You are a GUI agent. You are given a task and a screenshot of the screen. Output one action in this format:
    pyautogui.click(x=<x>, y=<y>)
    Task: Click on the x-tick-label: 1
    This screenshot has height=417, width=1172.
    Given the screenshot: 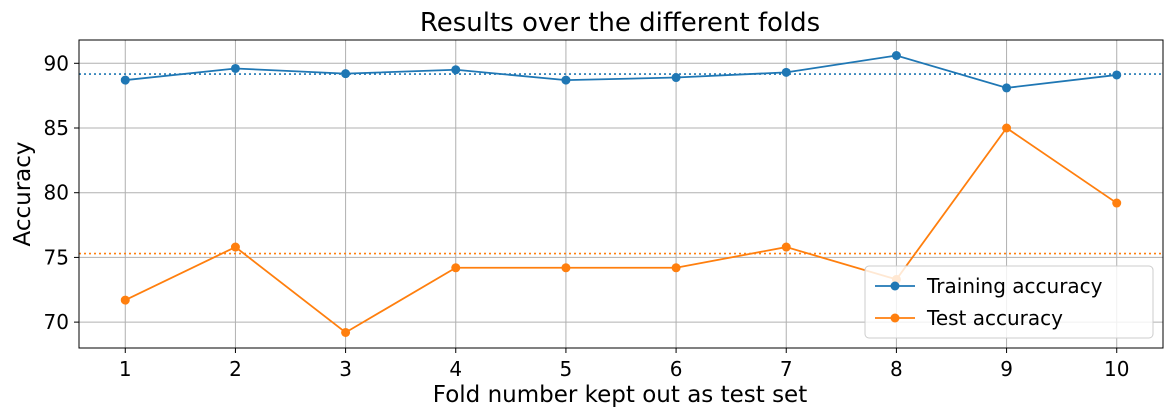 What is the action you would take?
    pyautogui.click(x=125, y=369)
    